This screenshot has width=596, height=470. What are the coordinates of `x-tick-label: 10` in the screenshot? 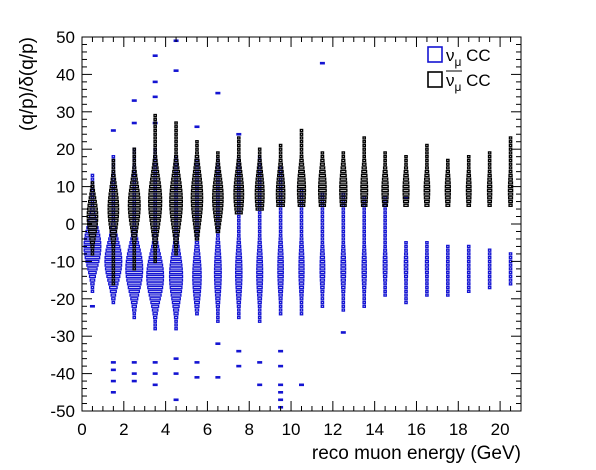 It's located at (291, 429).